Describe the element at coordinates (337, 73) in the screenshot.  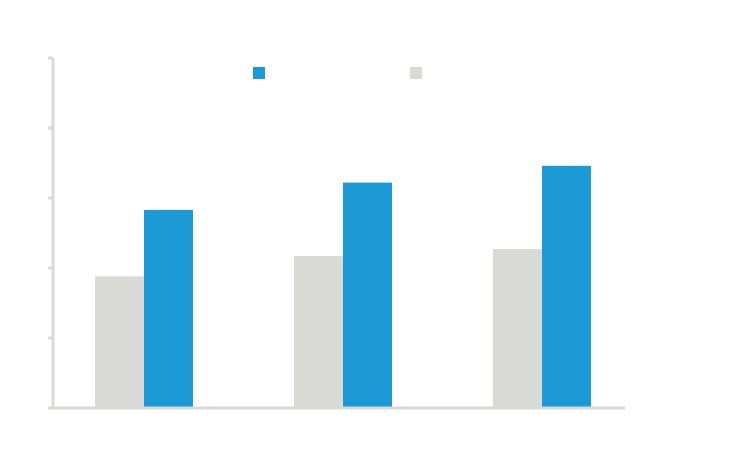
I see `legend` at that location.